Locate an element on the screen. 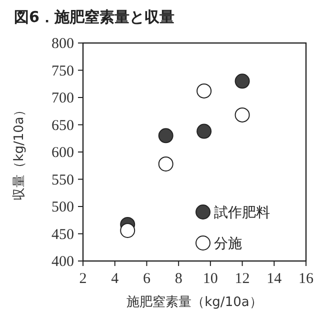 The image size is (334, 323). x-tick-label: 8 is located at coordinates (178, 279).